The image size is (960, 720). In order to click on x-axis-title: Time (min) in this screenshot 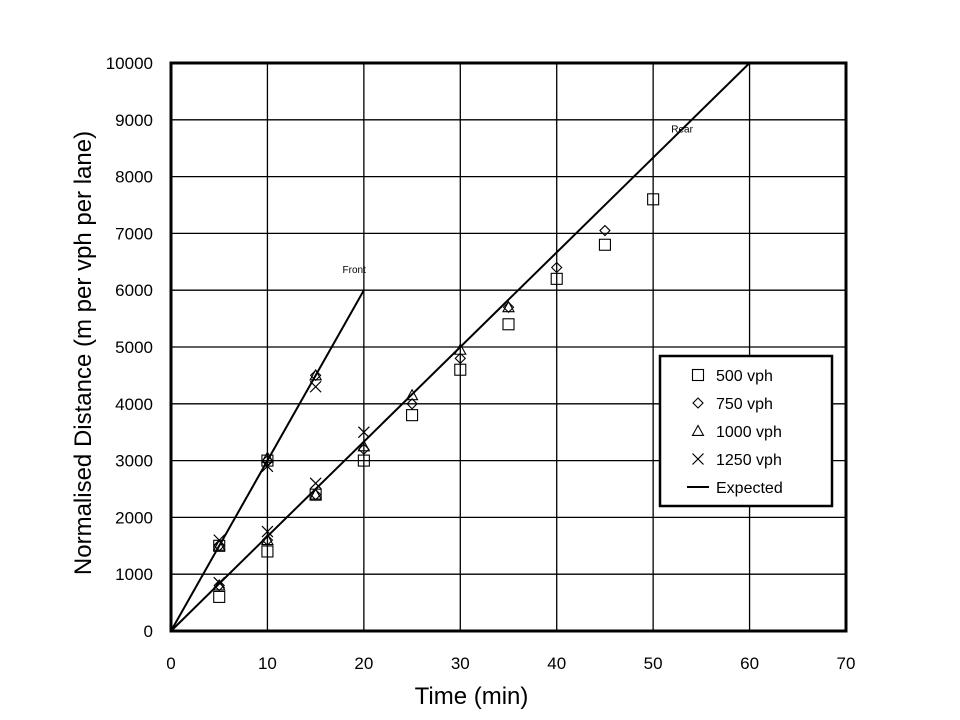, I will do `click(472, 696)`.